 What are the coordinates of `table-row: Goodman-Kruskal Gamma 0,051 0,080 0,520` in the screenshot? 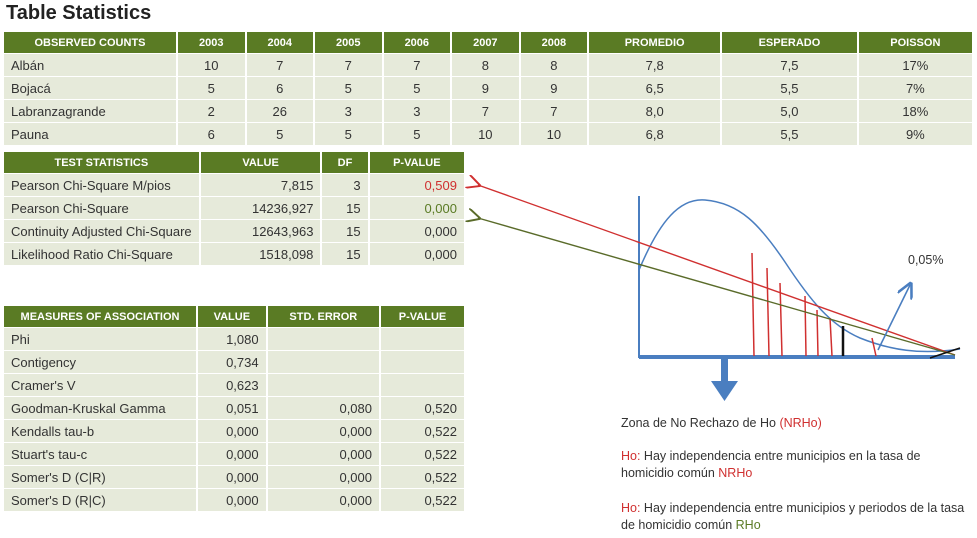 It's located at (234, 408).